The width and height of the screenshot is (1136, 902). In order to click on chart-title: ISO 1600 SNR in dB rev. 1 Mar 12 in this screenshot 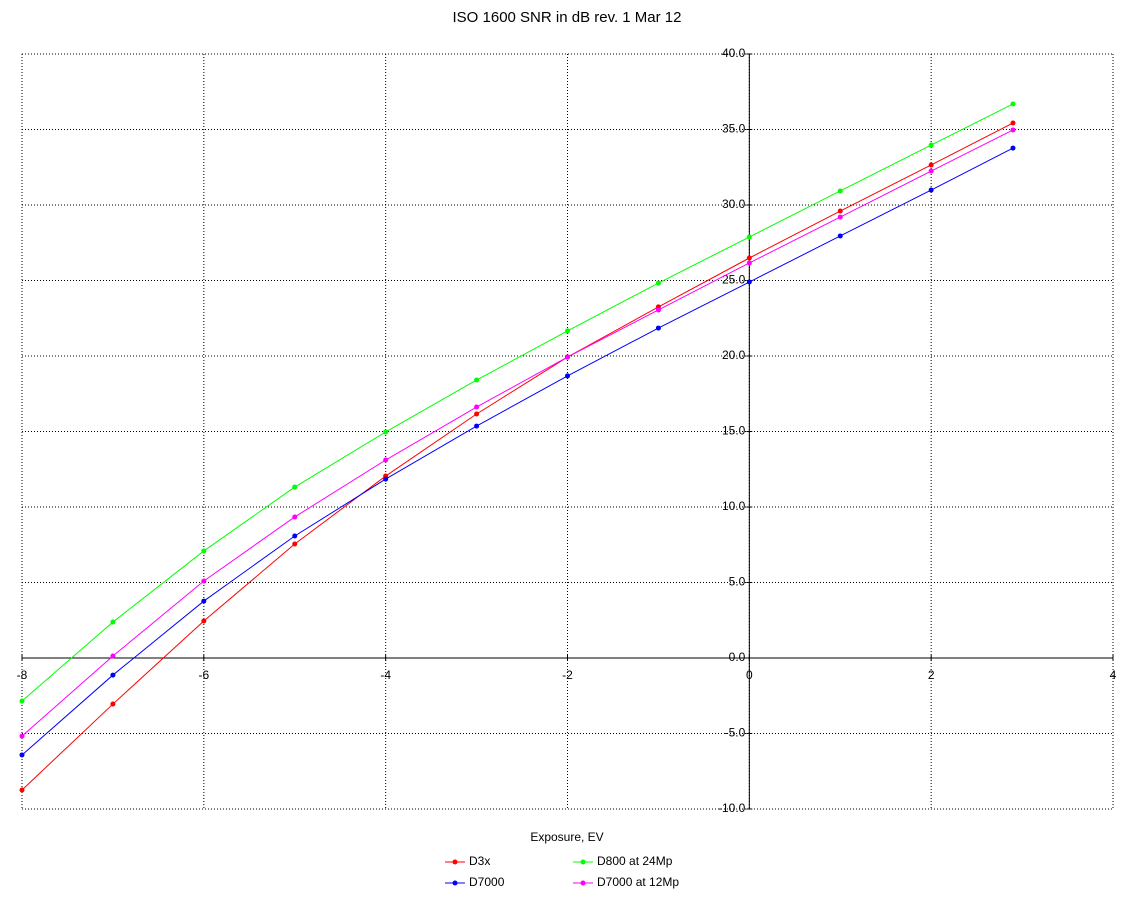, I will do `click(567, 17)`.